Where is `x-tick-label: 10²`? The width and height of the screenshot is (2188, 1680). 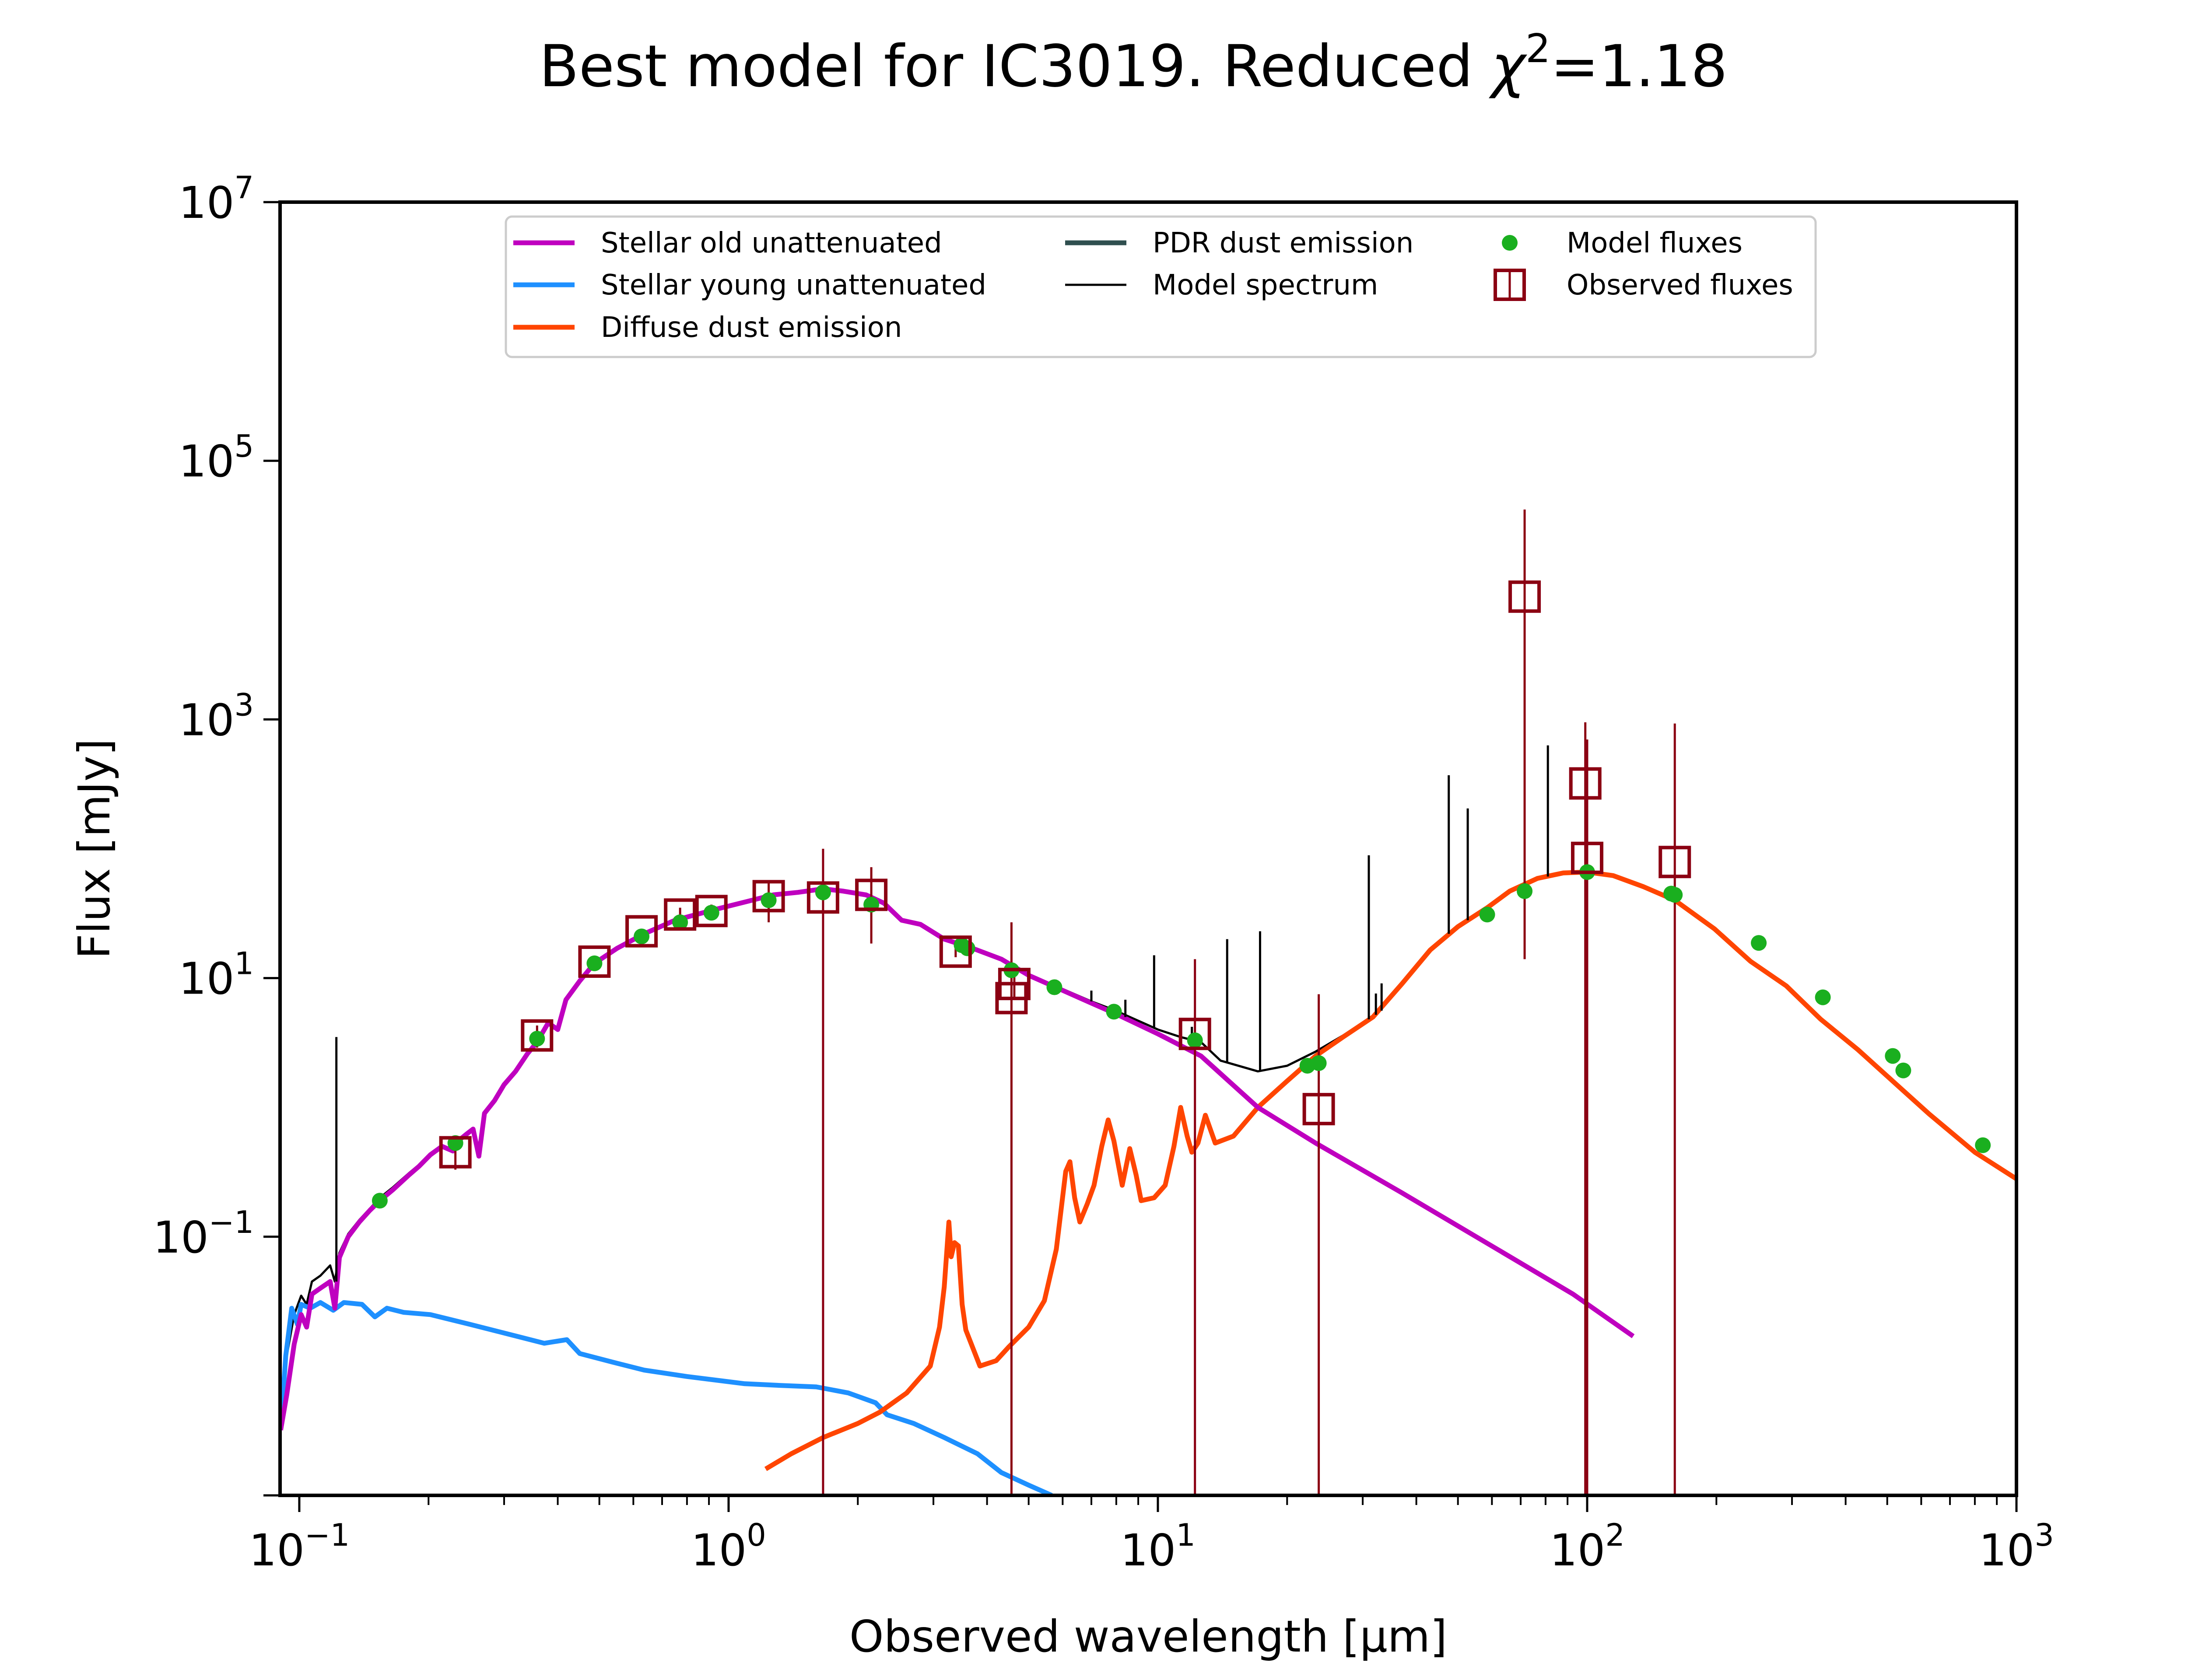 x-tick-label: 10² is located at coordinates (1587, 1546).